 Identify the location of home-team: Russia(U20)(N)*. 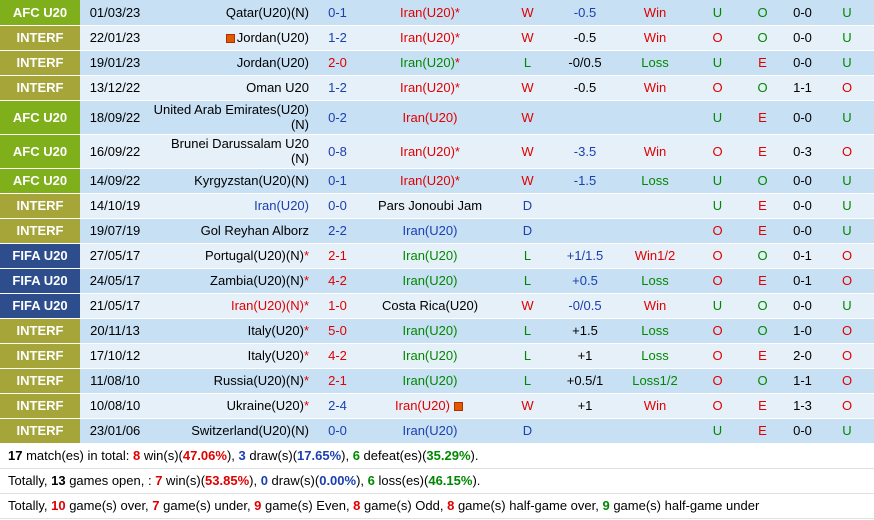
(232, 381).